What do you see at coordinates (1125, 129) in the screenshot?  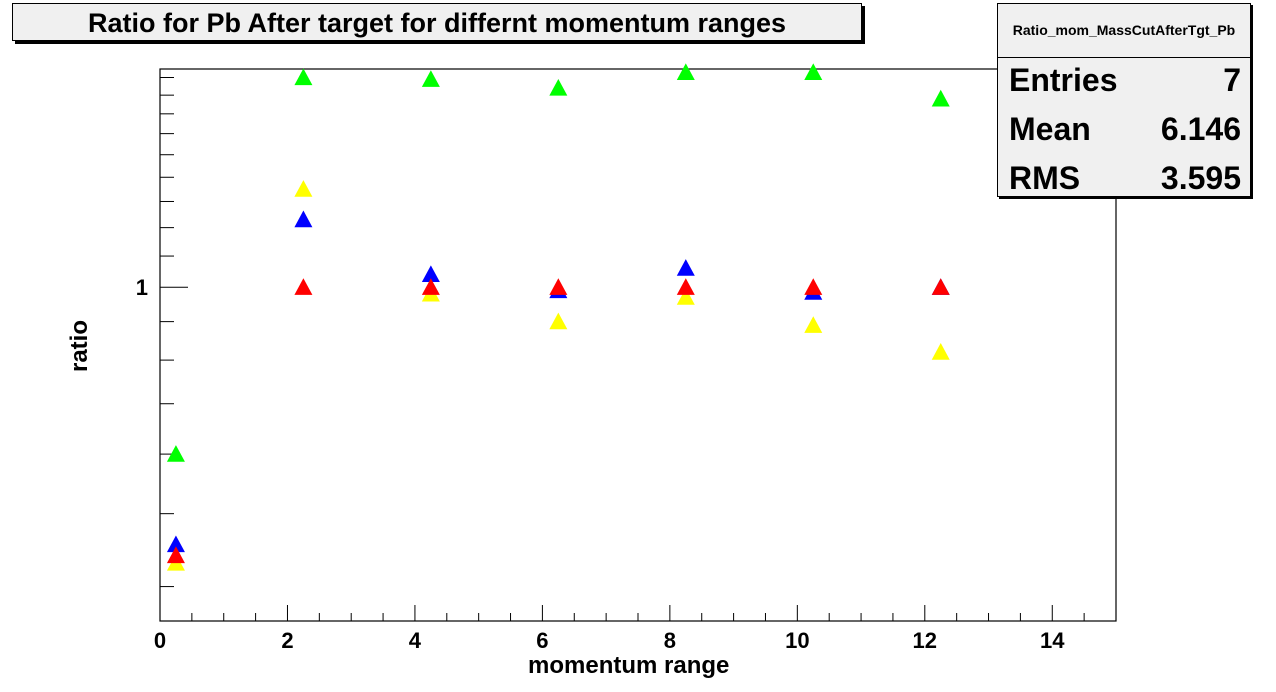 I see `stats-row-mean: Mean 6.146` at bounding box center [1125, 129].